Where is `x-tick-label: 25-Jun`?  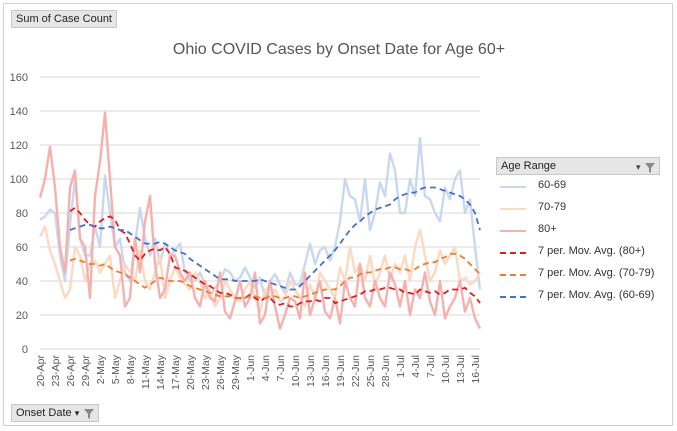 x-tick-label: 25-Jun is located at coordinates (371, 371).